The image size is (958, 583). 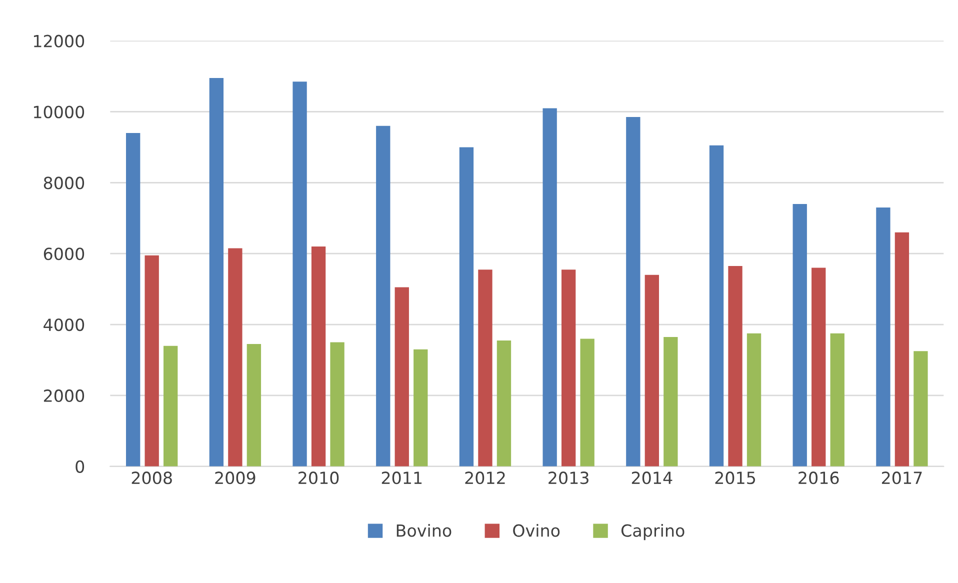 I want to click on y-tick-label: 12000, so click(x=59, y=41).